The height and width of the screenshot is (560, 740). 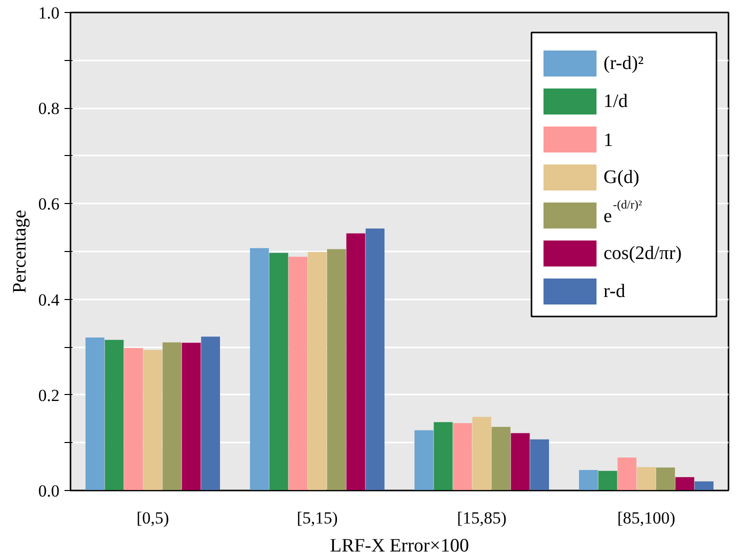 I want to click on legend-label: (r-d)², so click(x=624, y=63).